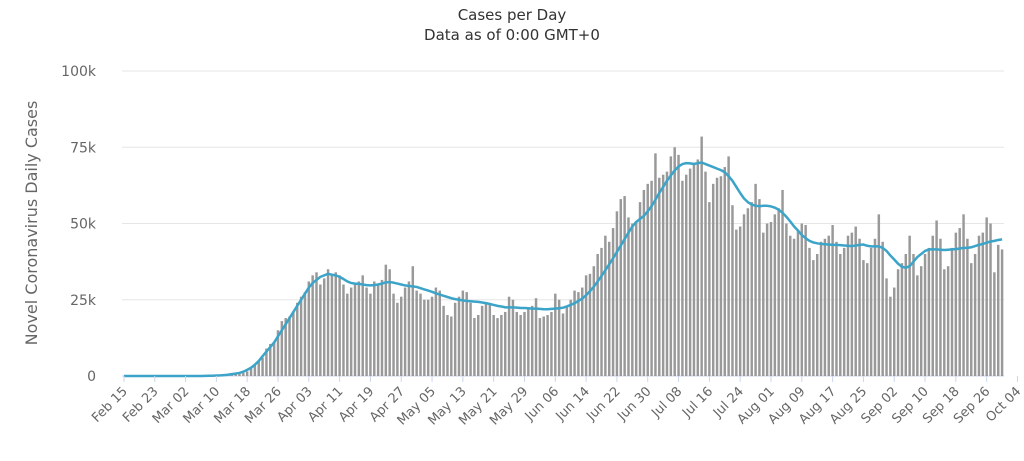 This screenshot has height=461, width=1024. What do you see at coordinates (542, 404) in the screenshot?
I see `x-tick-label: Jun 06` at bounding box center [542, 404].